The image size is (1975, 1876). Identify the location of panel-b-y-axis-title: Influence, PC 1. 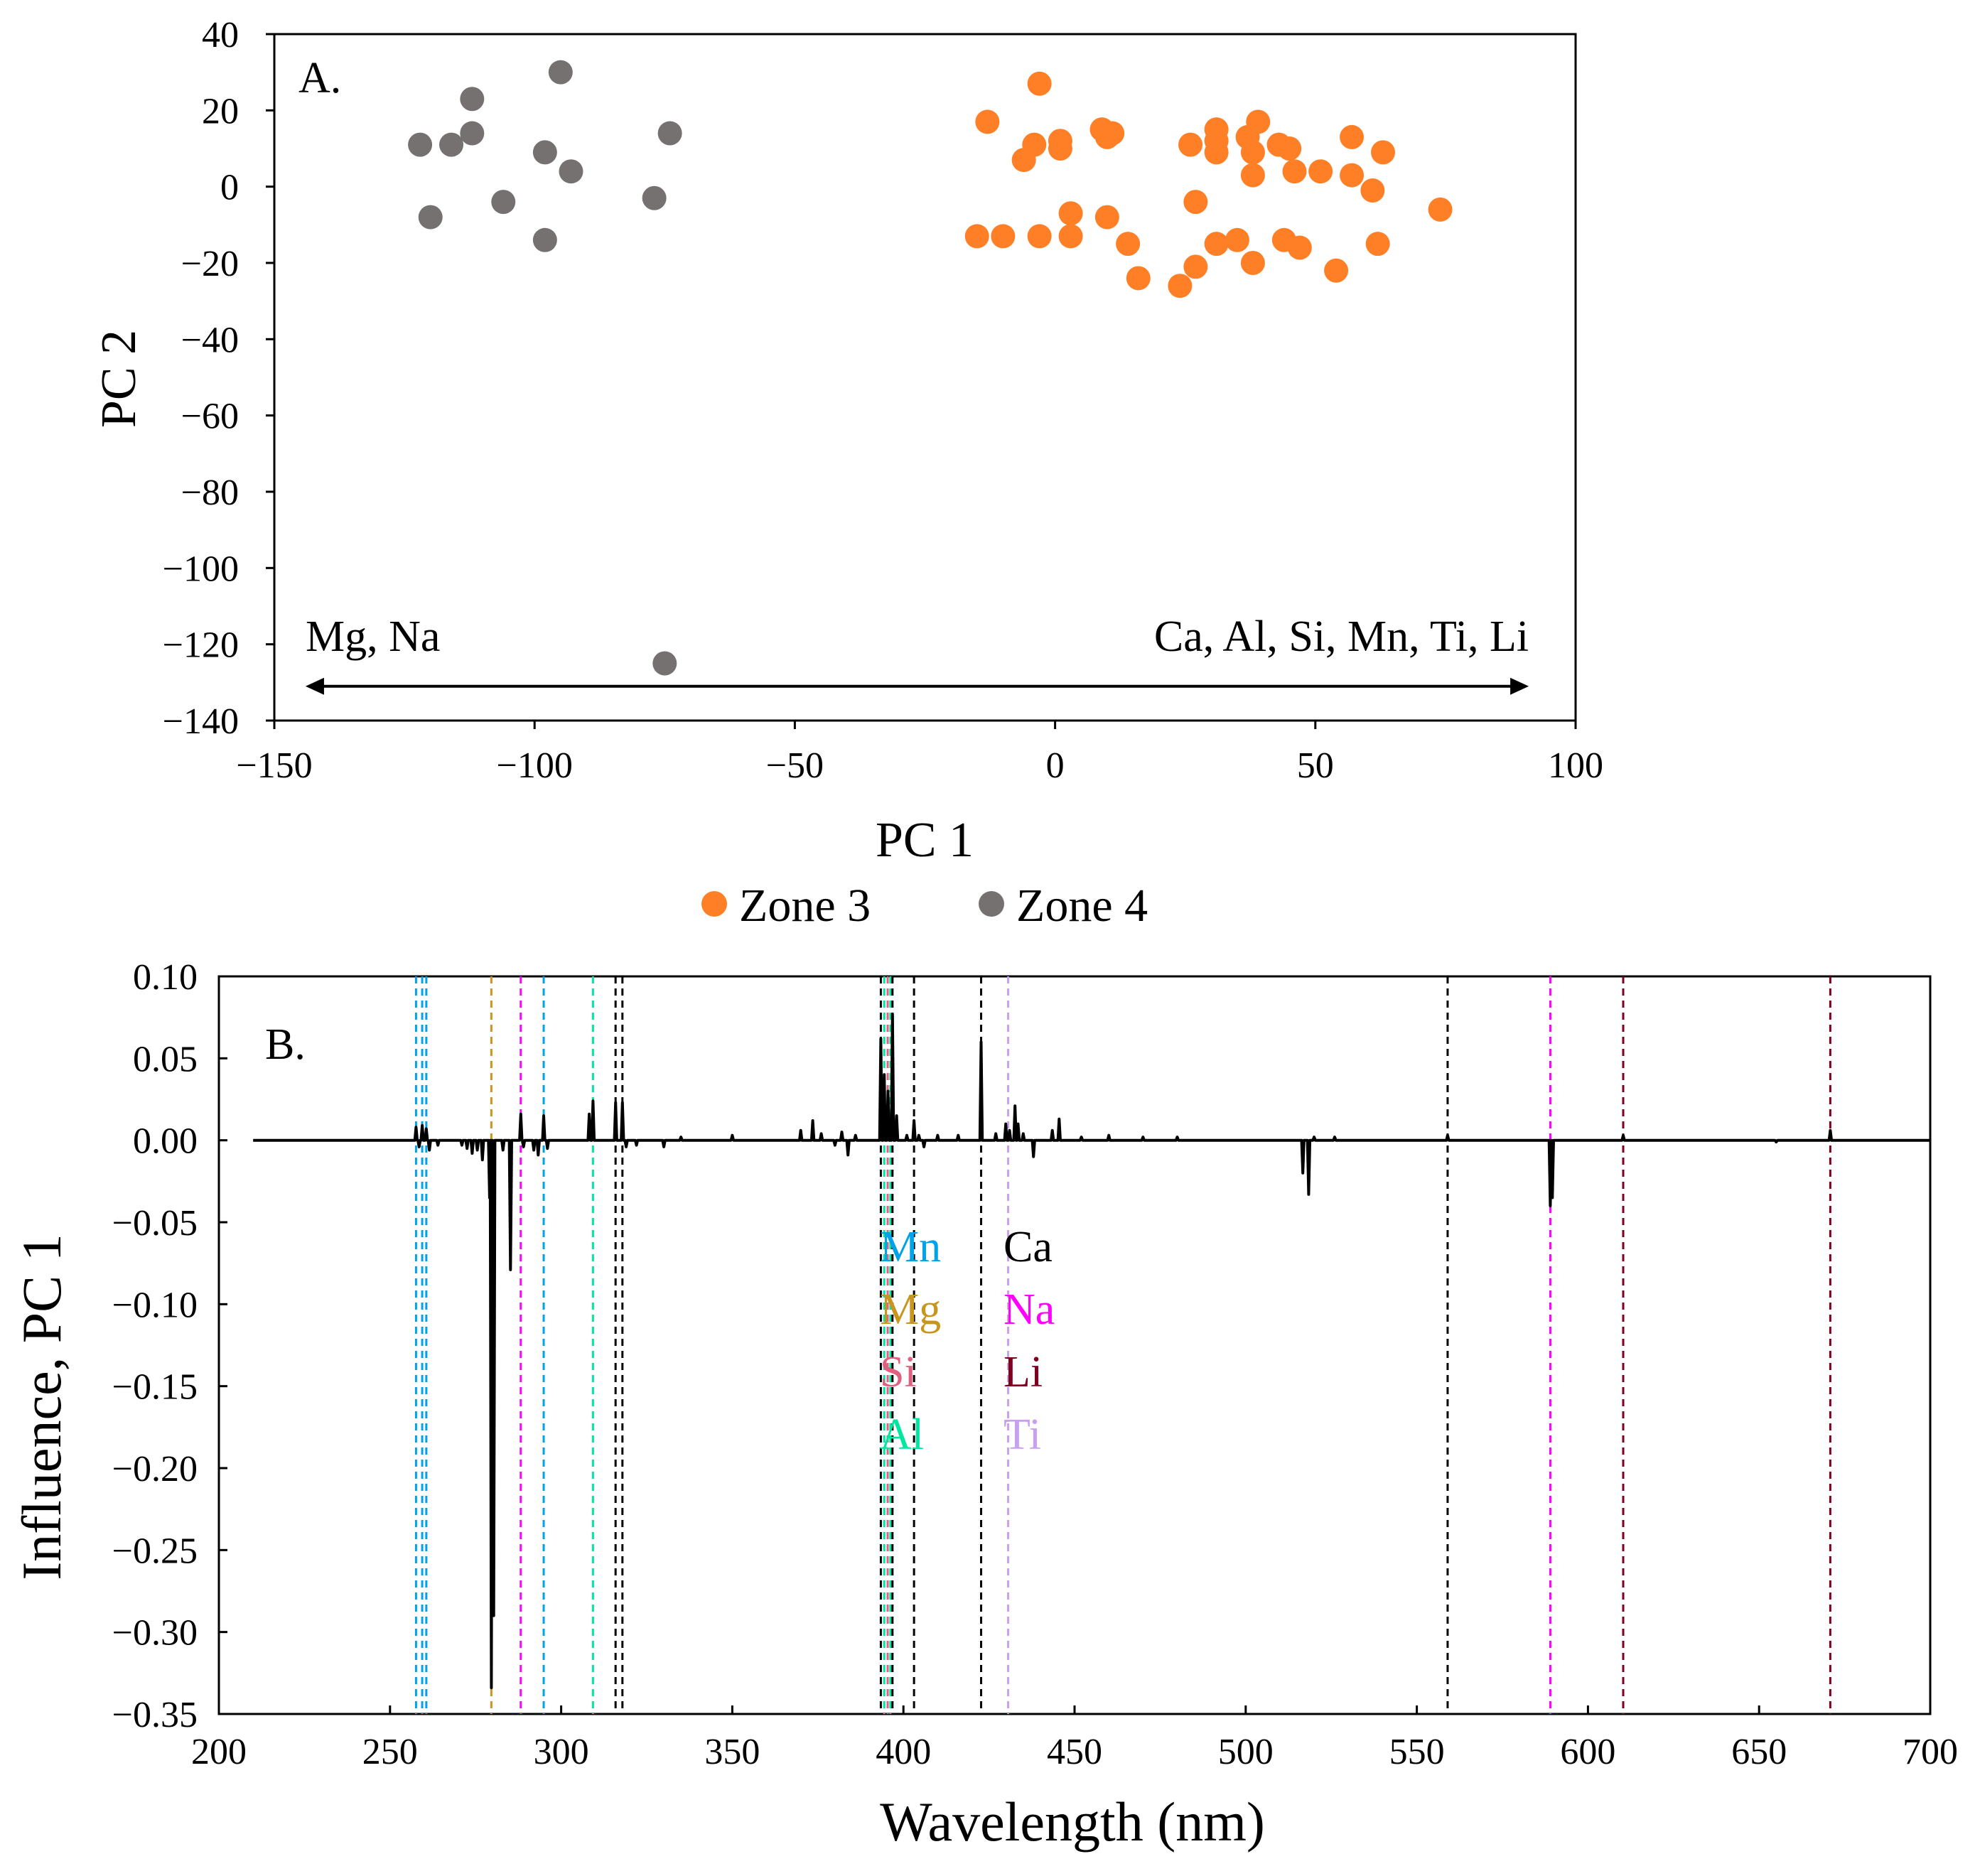
(41, 1407).